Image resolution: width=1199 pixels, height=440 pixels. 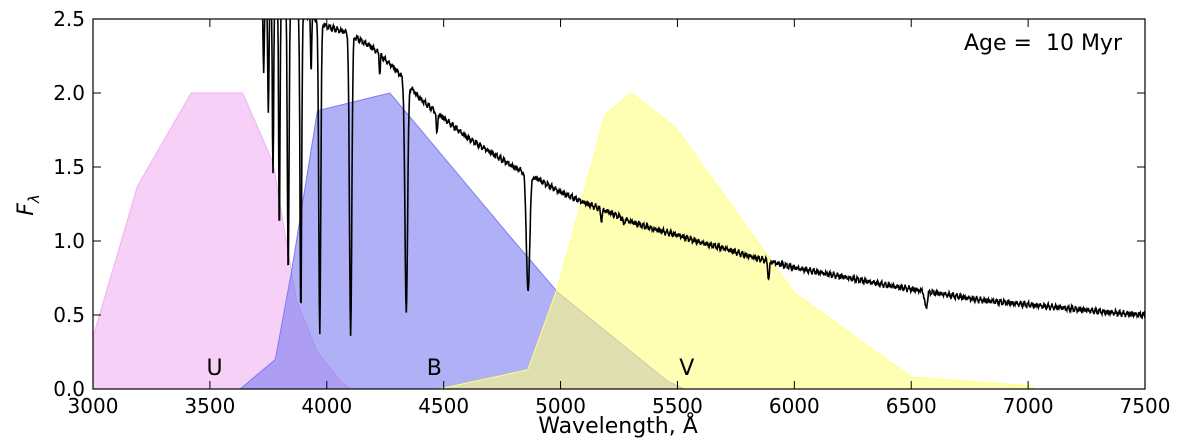 I want to click on x-tick-label: 6500, so click(x=911, y=406).